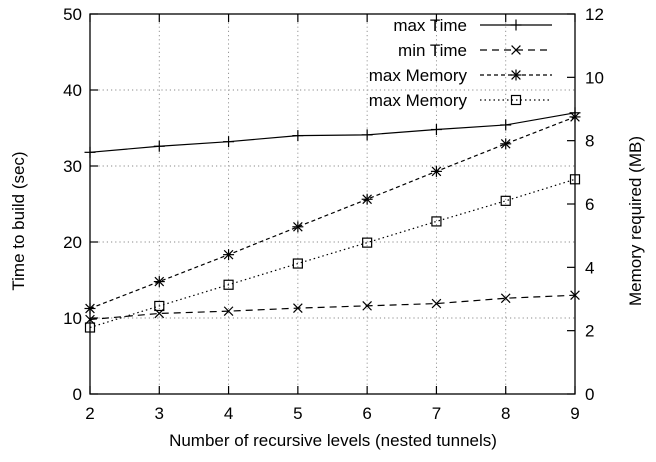 This screenshot has width=656, height=462. Describe the element at coordinates (418, 100) in the screenshot. I see `legend-label-max-memory-square: max Memory` at that location.